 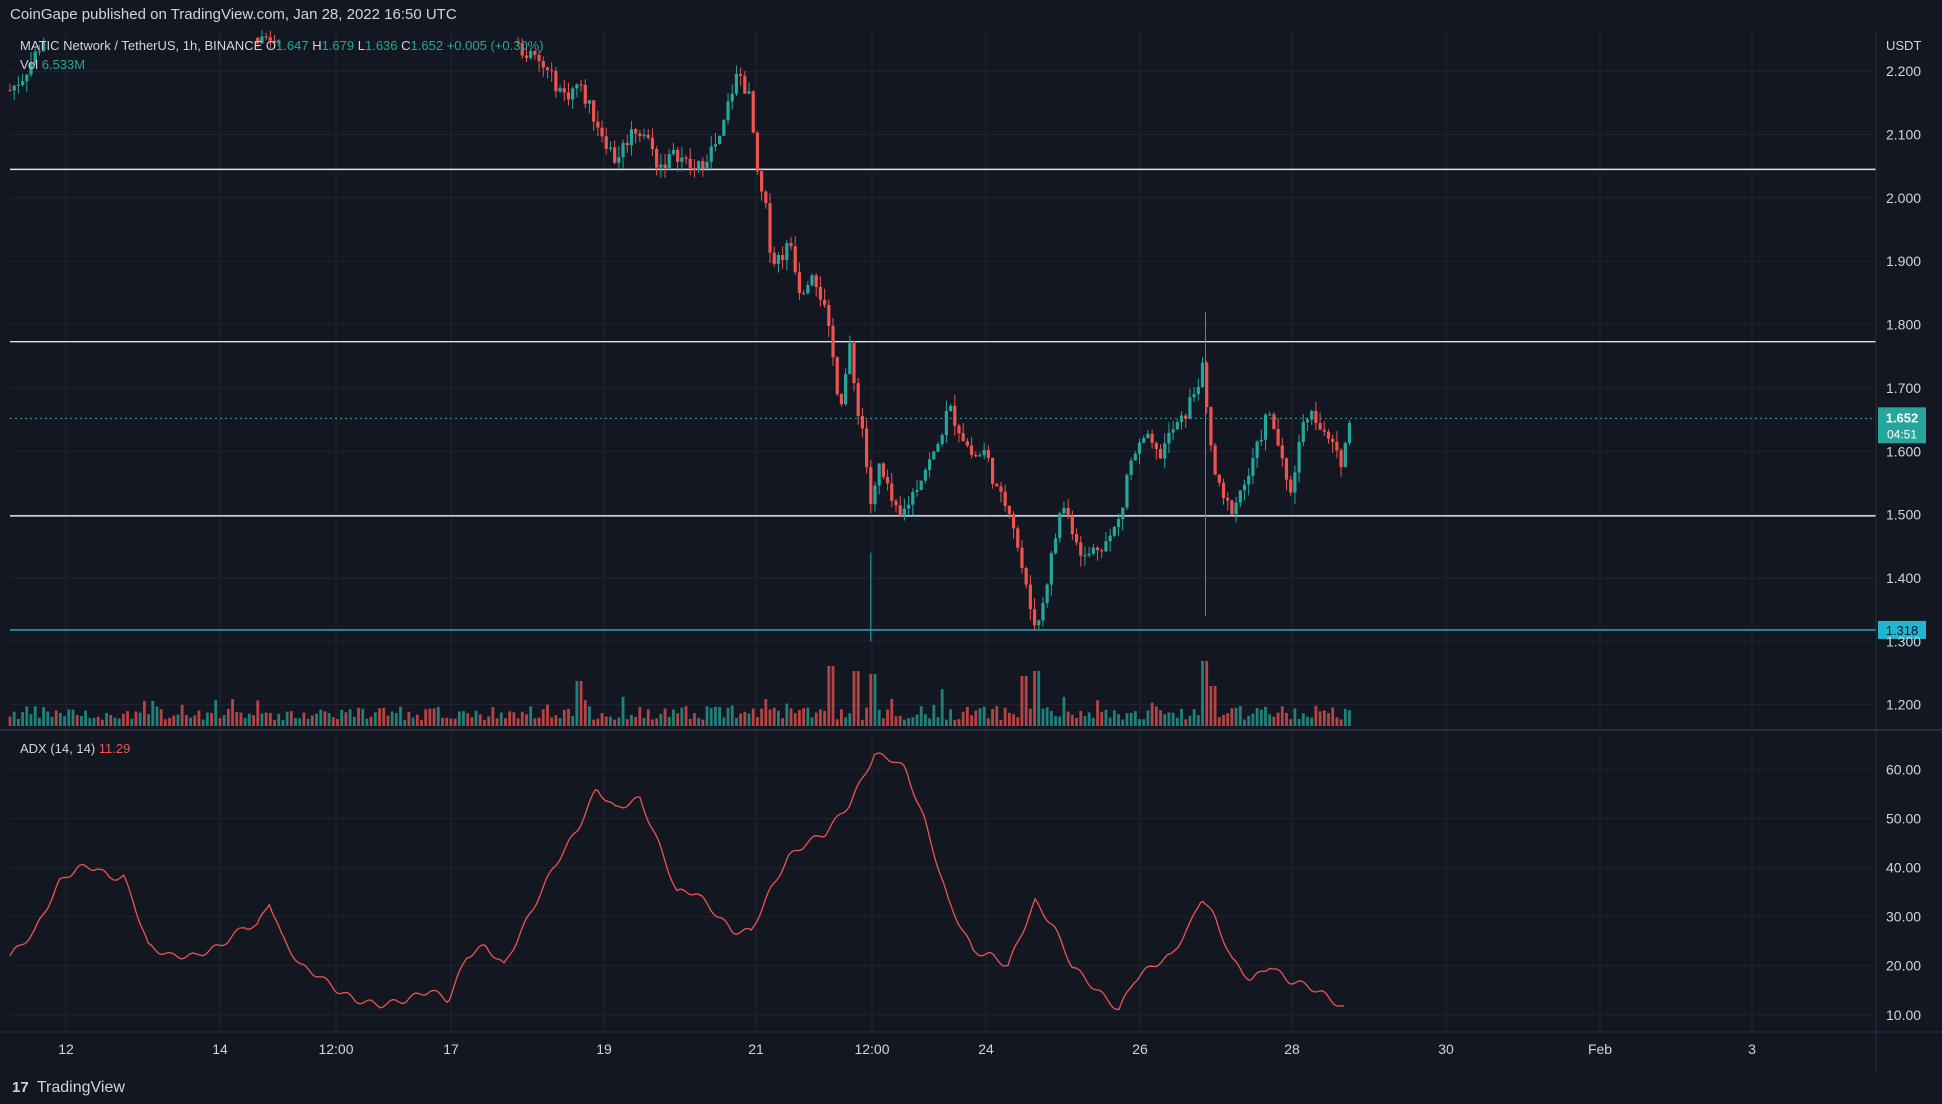 I want to click on price-tick-label: 2.200, so click(x=1903, y=71).